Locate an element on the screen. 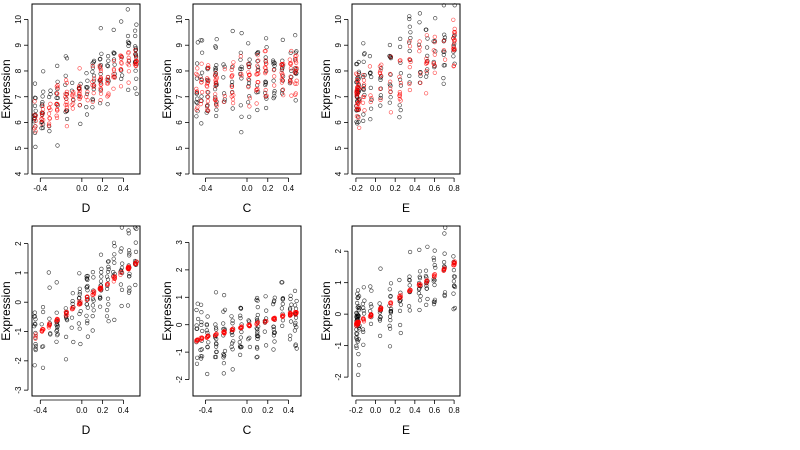 Image resolution: width=800 pixels, height=450 pixels. y-axis: 4 5 6 7 8 9 10 Expression is located at coordinates (334, 95).